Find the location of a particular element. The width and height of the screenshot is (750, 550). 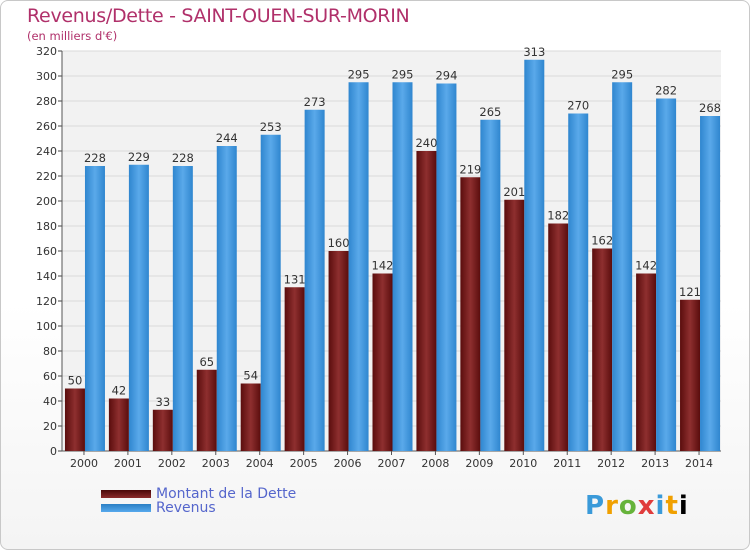

x-tick-label: 2005 is located at coordinates (304, 463).